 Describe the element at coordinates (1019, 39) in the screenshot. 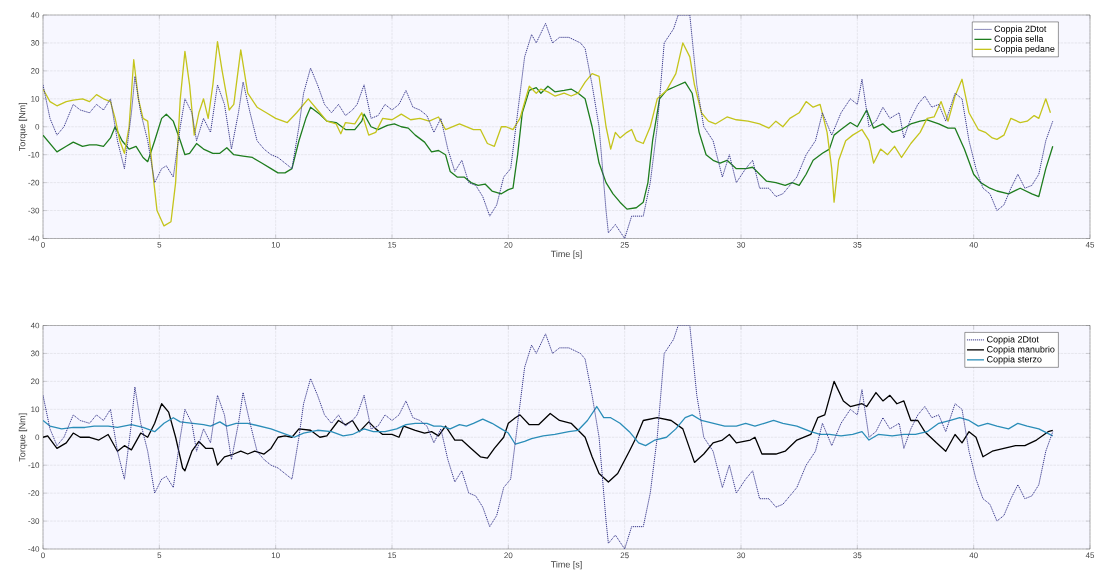

I see `legend-label: Coppia sella` at that location.